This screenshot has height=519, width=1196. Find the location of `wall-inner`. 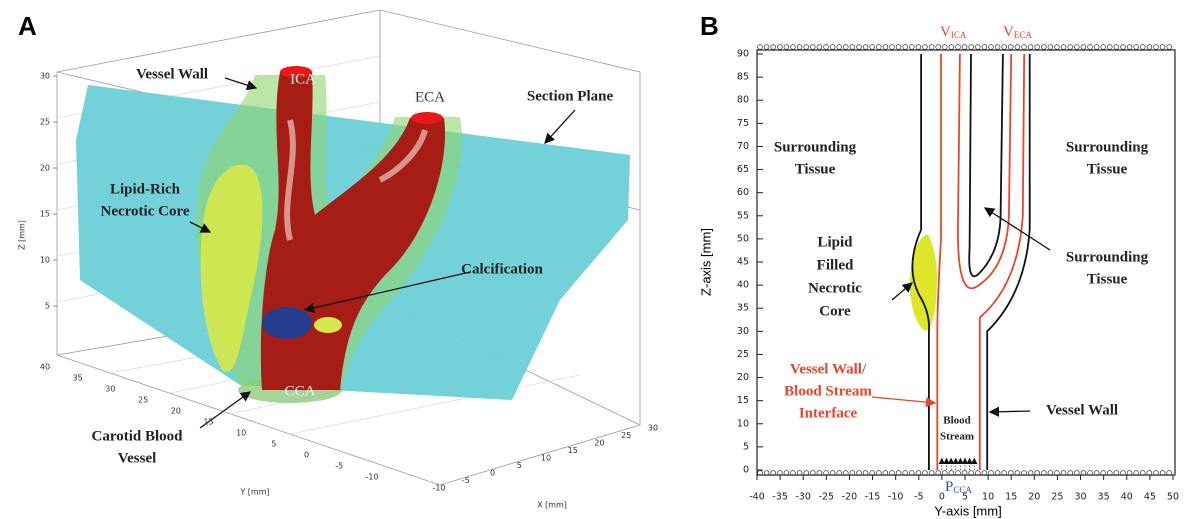

wall-inner is located at coordinates (986, 165).